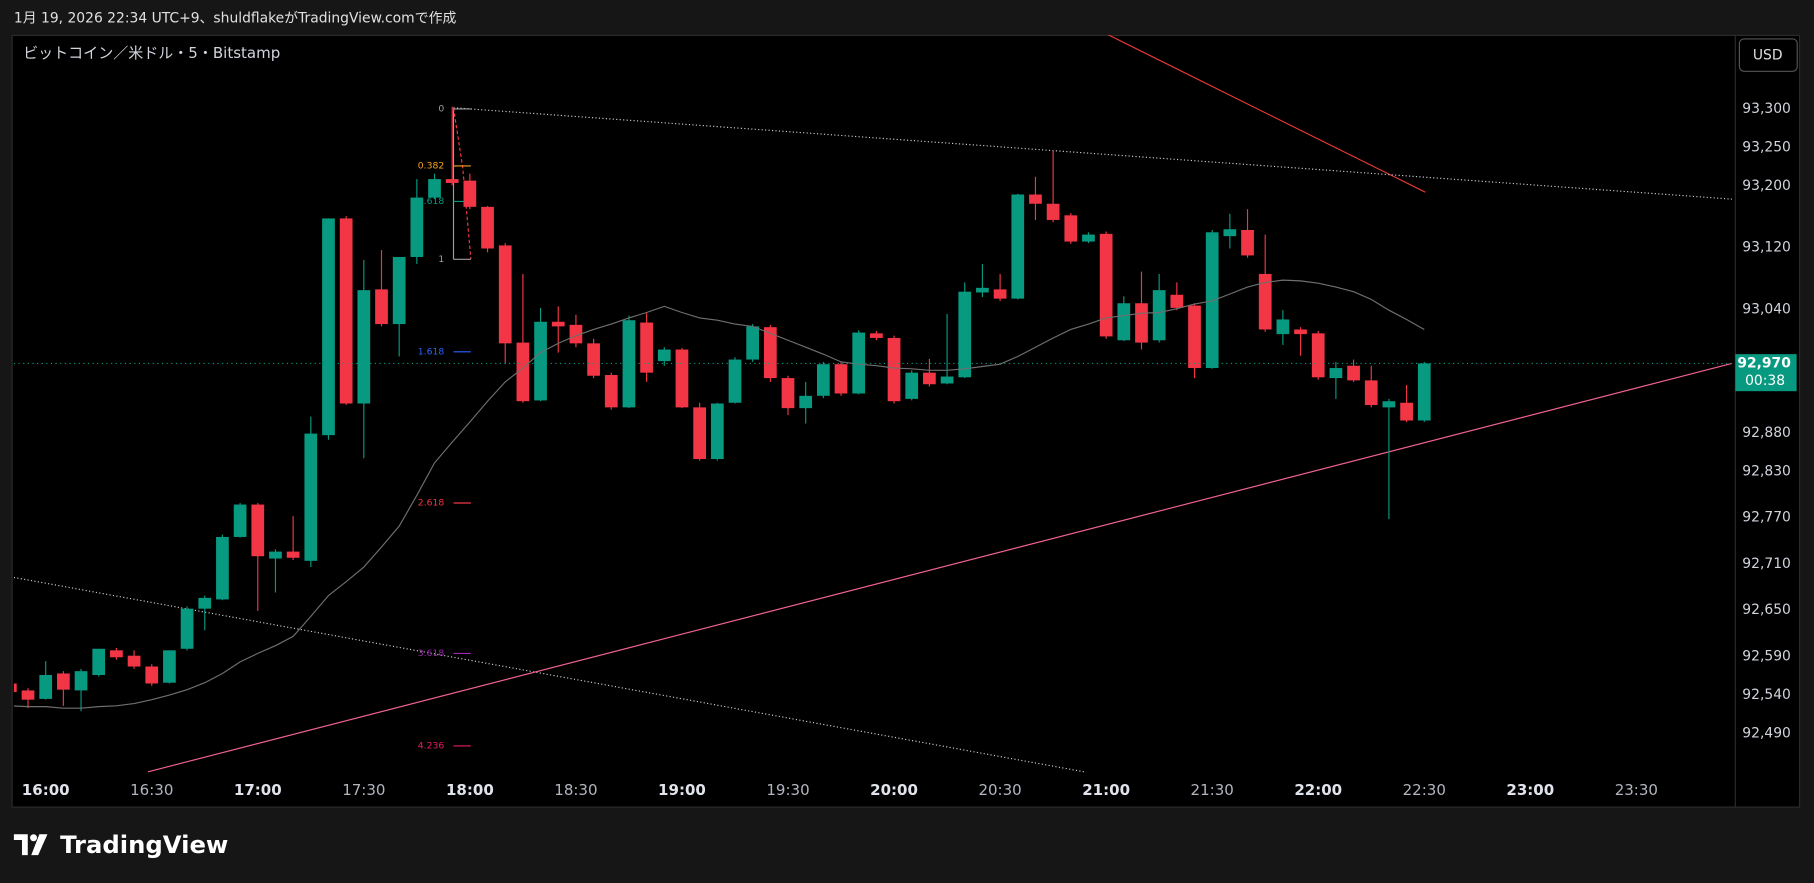 The image size is (1814, 883). Describe the element at coordinates (787, 790) in the screenshot. I see `x-tick-label: 19:30` at that location.